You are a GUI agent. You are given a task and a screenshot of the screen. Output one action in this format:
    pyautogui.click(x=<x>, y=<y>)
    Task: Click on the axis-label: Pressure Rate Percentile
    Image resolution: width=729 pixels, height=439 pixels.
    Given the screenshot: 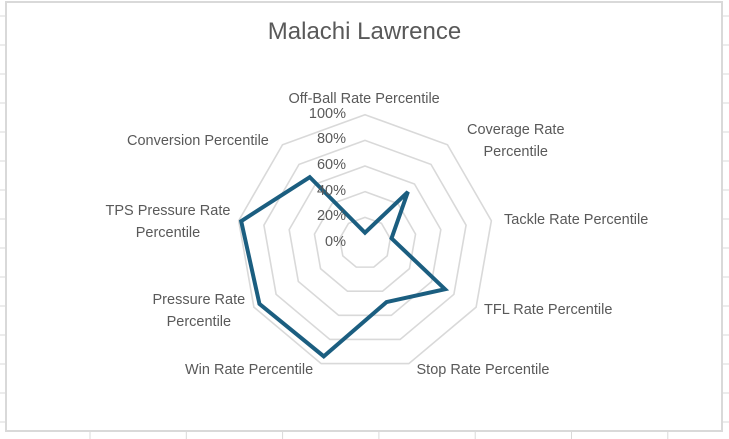 What is the action you would take?
    pyautogui.click(x=199, y=311)
    